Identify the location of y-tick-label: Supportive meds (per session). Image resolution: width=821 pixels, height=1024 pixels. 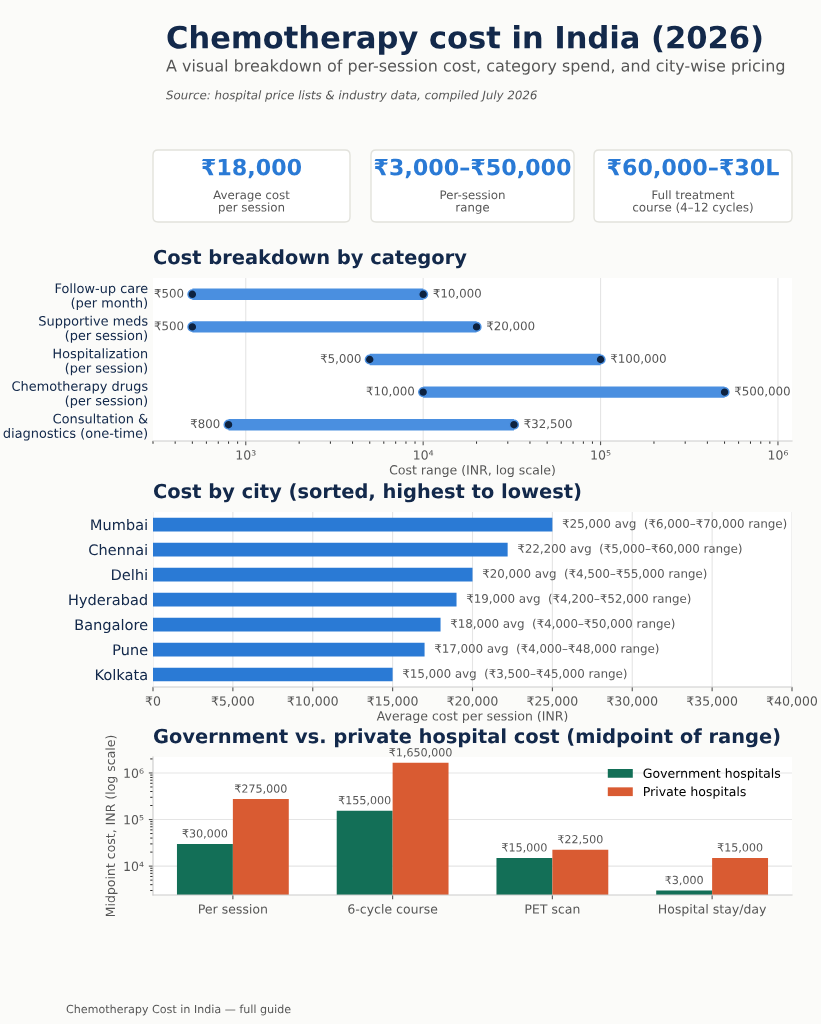
(93, 329).